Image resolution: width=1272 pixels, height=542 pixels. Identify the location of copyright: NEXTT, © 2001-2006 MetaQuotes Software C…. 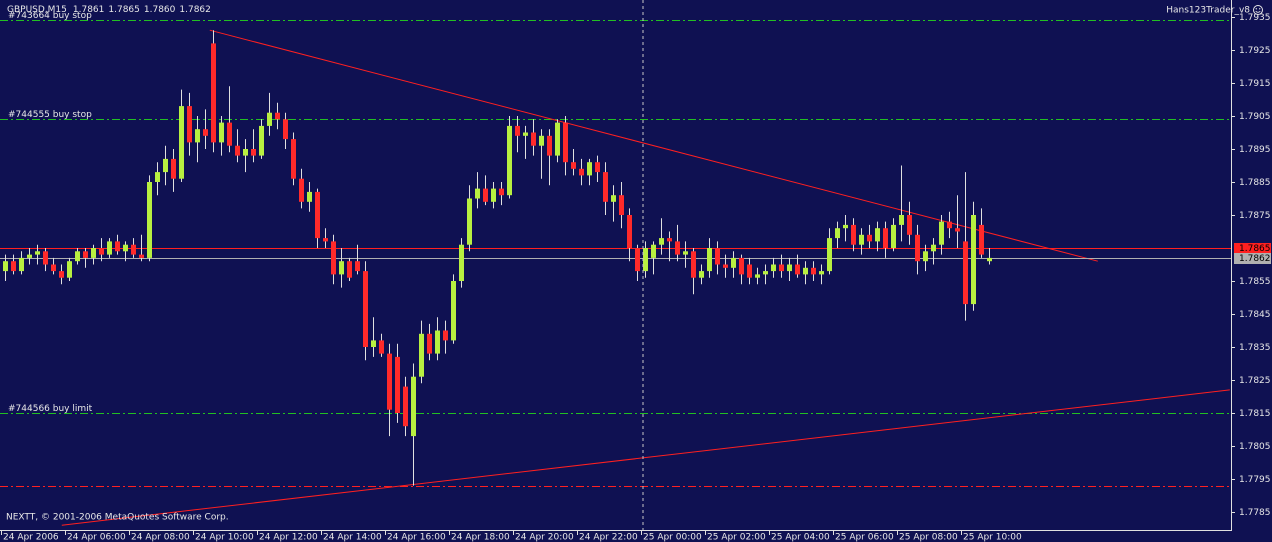
(117, 518).